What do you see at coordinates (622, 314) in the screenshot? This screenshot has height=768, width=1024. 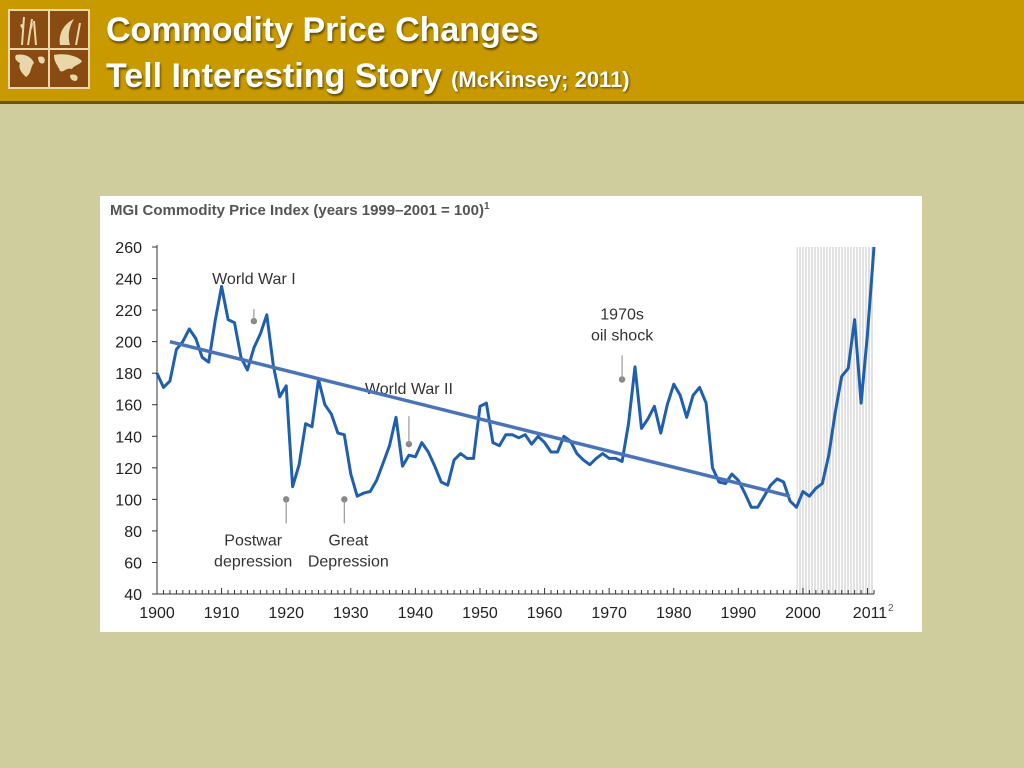 I see `annotation-label-line: 1970s` at bounding box center [622, 314].